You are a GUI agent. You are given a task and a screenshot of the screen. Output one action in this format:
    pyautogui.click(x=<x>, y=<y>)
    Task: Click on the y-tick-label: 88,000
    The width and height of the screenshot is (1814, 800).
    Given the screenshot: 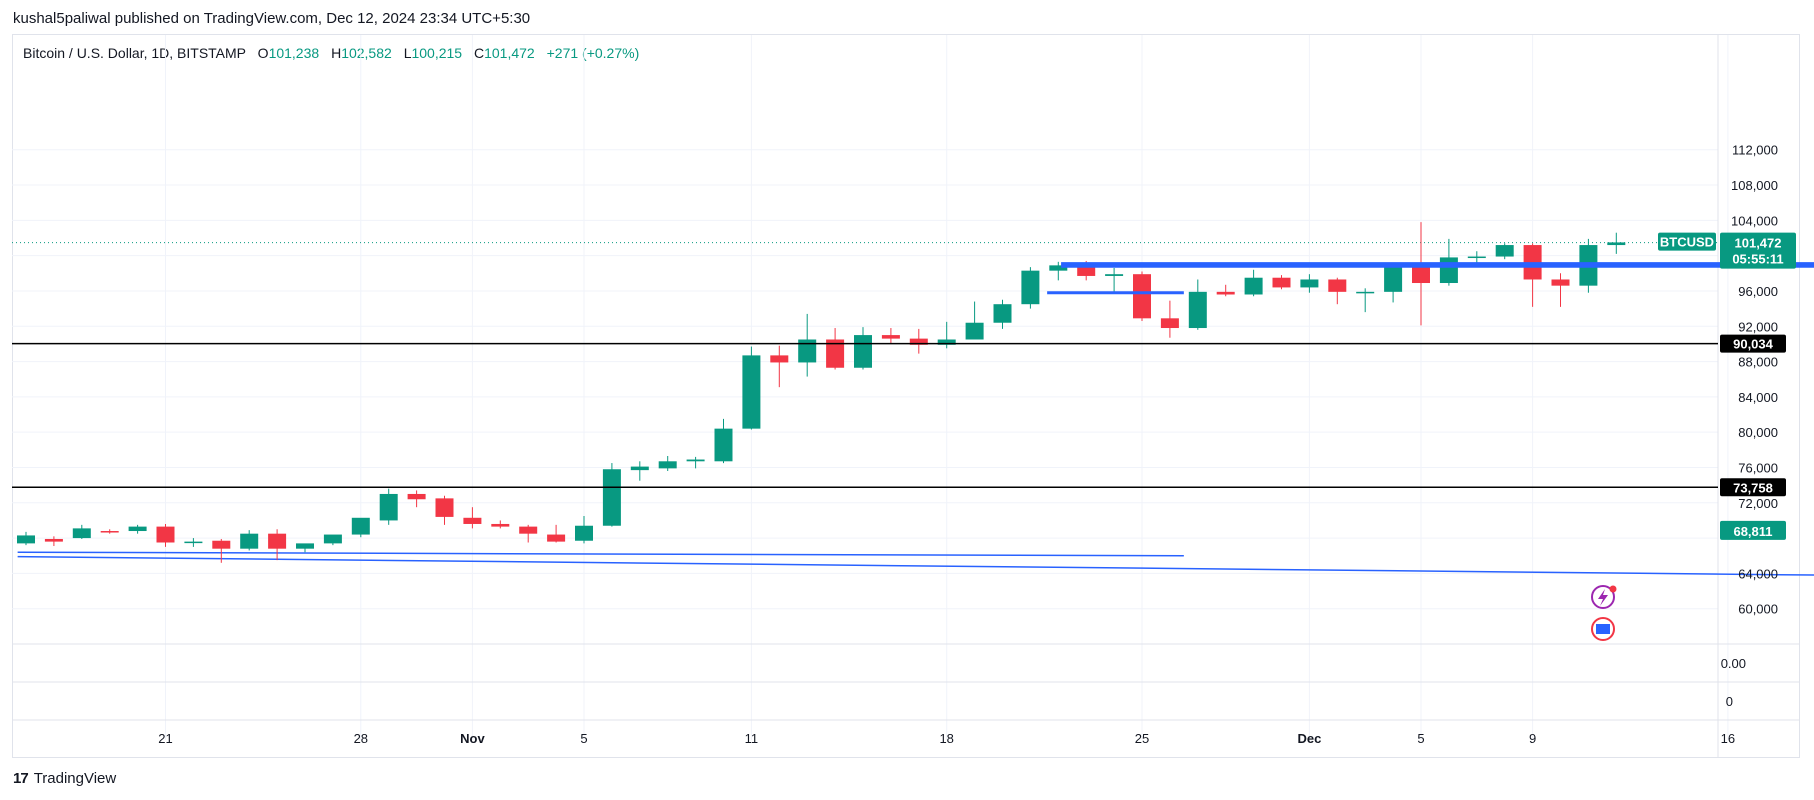 What is the action you would take?
    pyautogui.click(x=1758, y=362)
    